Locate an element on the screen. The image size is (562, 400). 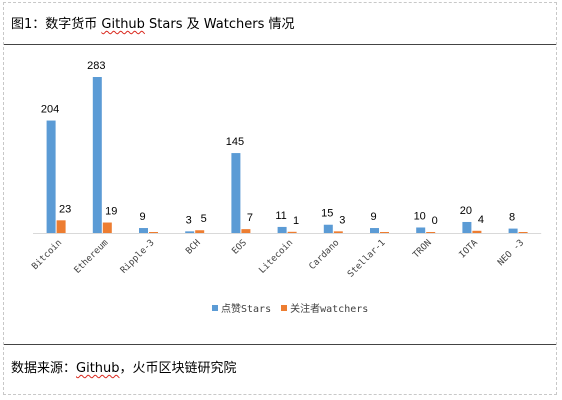
data-label-stars-2: 9 is located at coordinates (142, 217).